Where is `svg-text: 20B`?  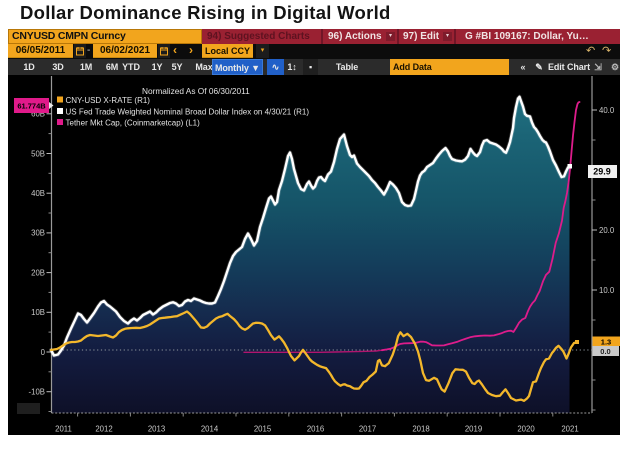
svg-text: 20B is located at coordinates (38, 272).